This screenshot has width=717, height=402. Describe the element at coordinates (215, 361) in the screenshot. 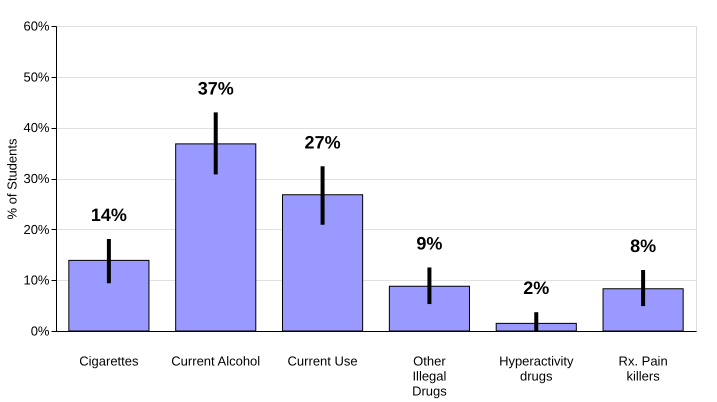

I see `x-tick-label: Current Alcohol` at that location.